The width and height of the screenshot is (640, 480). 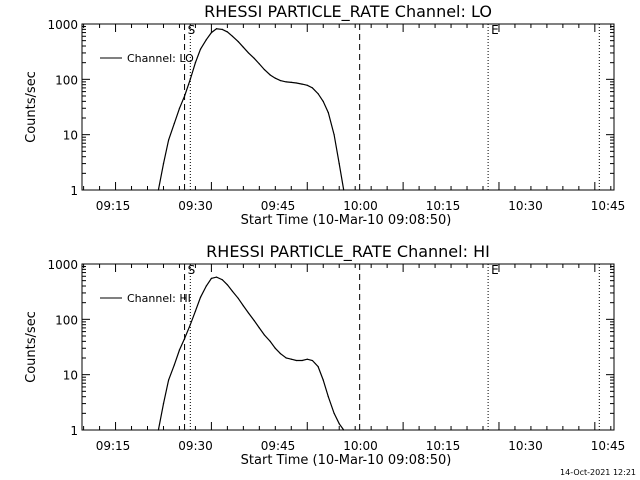 What do you see at coordinates (160, 58) in the screenshot?
I see `legend-label: Channel: LO` at bounding box center [160, 58].